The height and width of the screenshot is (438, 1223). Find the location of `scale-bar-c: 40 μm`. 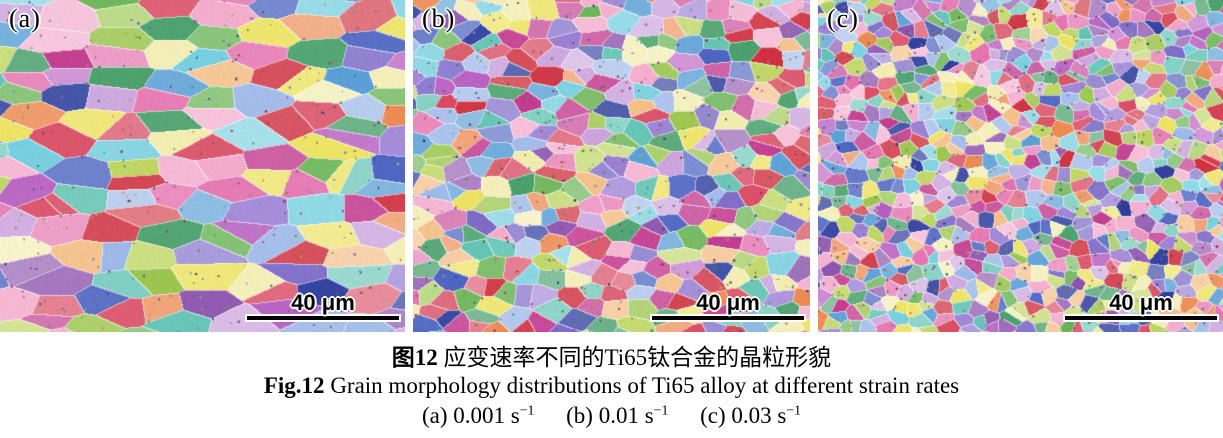

scale-bar-c: 40 μm is located at coordinates (1141, 305).